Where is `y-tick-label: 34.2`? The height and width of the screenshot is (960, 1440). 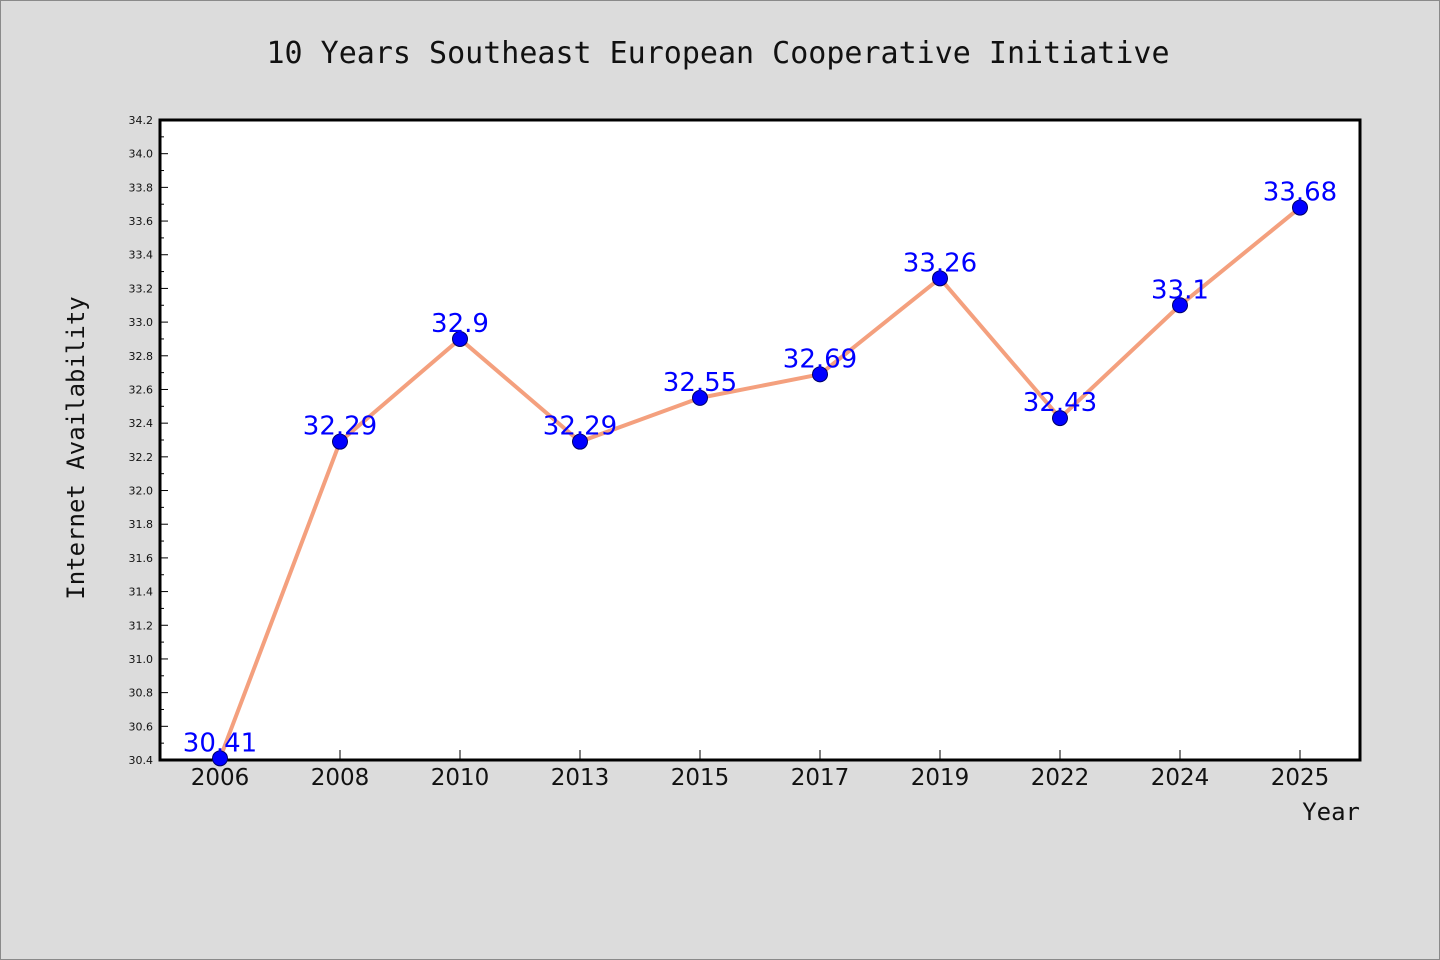 y-tick-label: 34.2 is located at coordinates (141, 120).